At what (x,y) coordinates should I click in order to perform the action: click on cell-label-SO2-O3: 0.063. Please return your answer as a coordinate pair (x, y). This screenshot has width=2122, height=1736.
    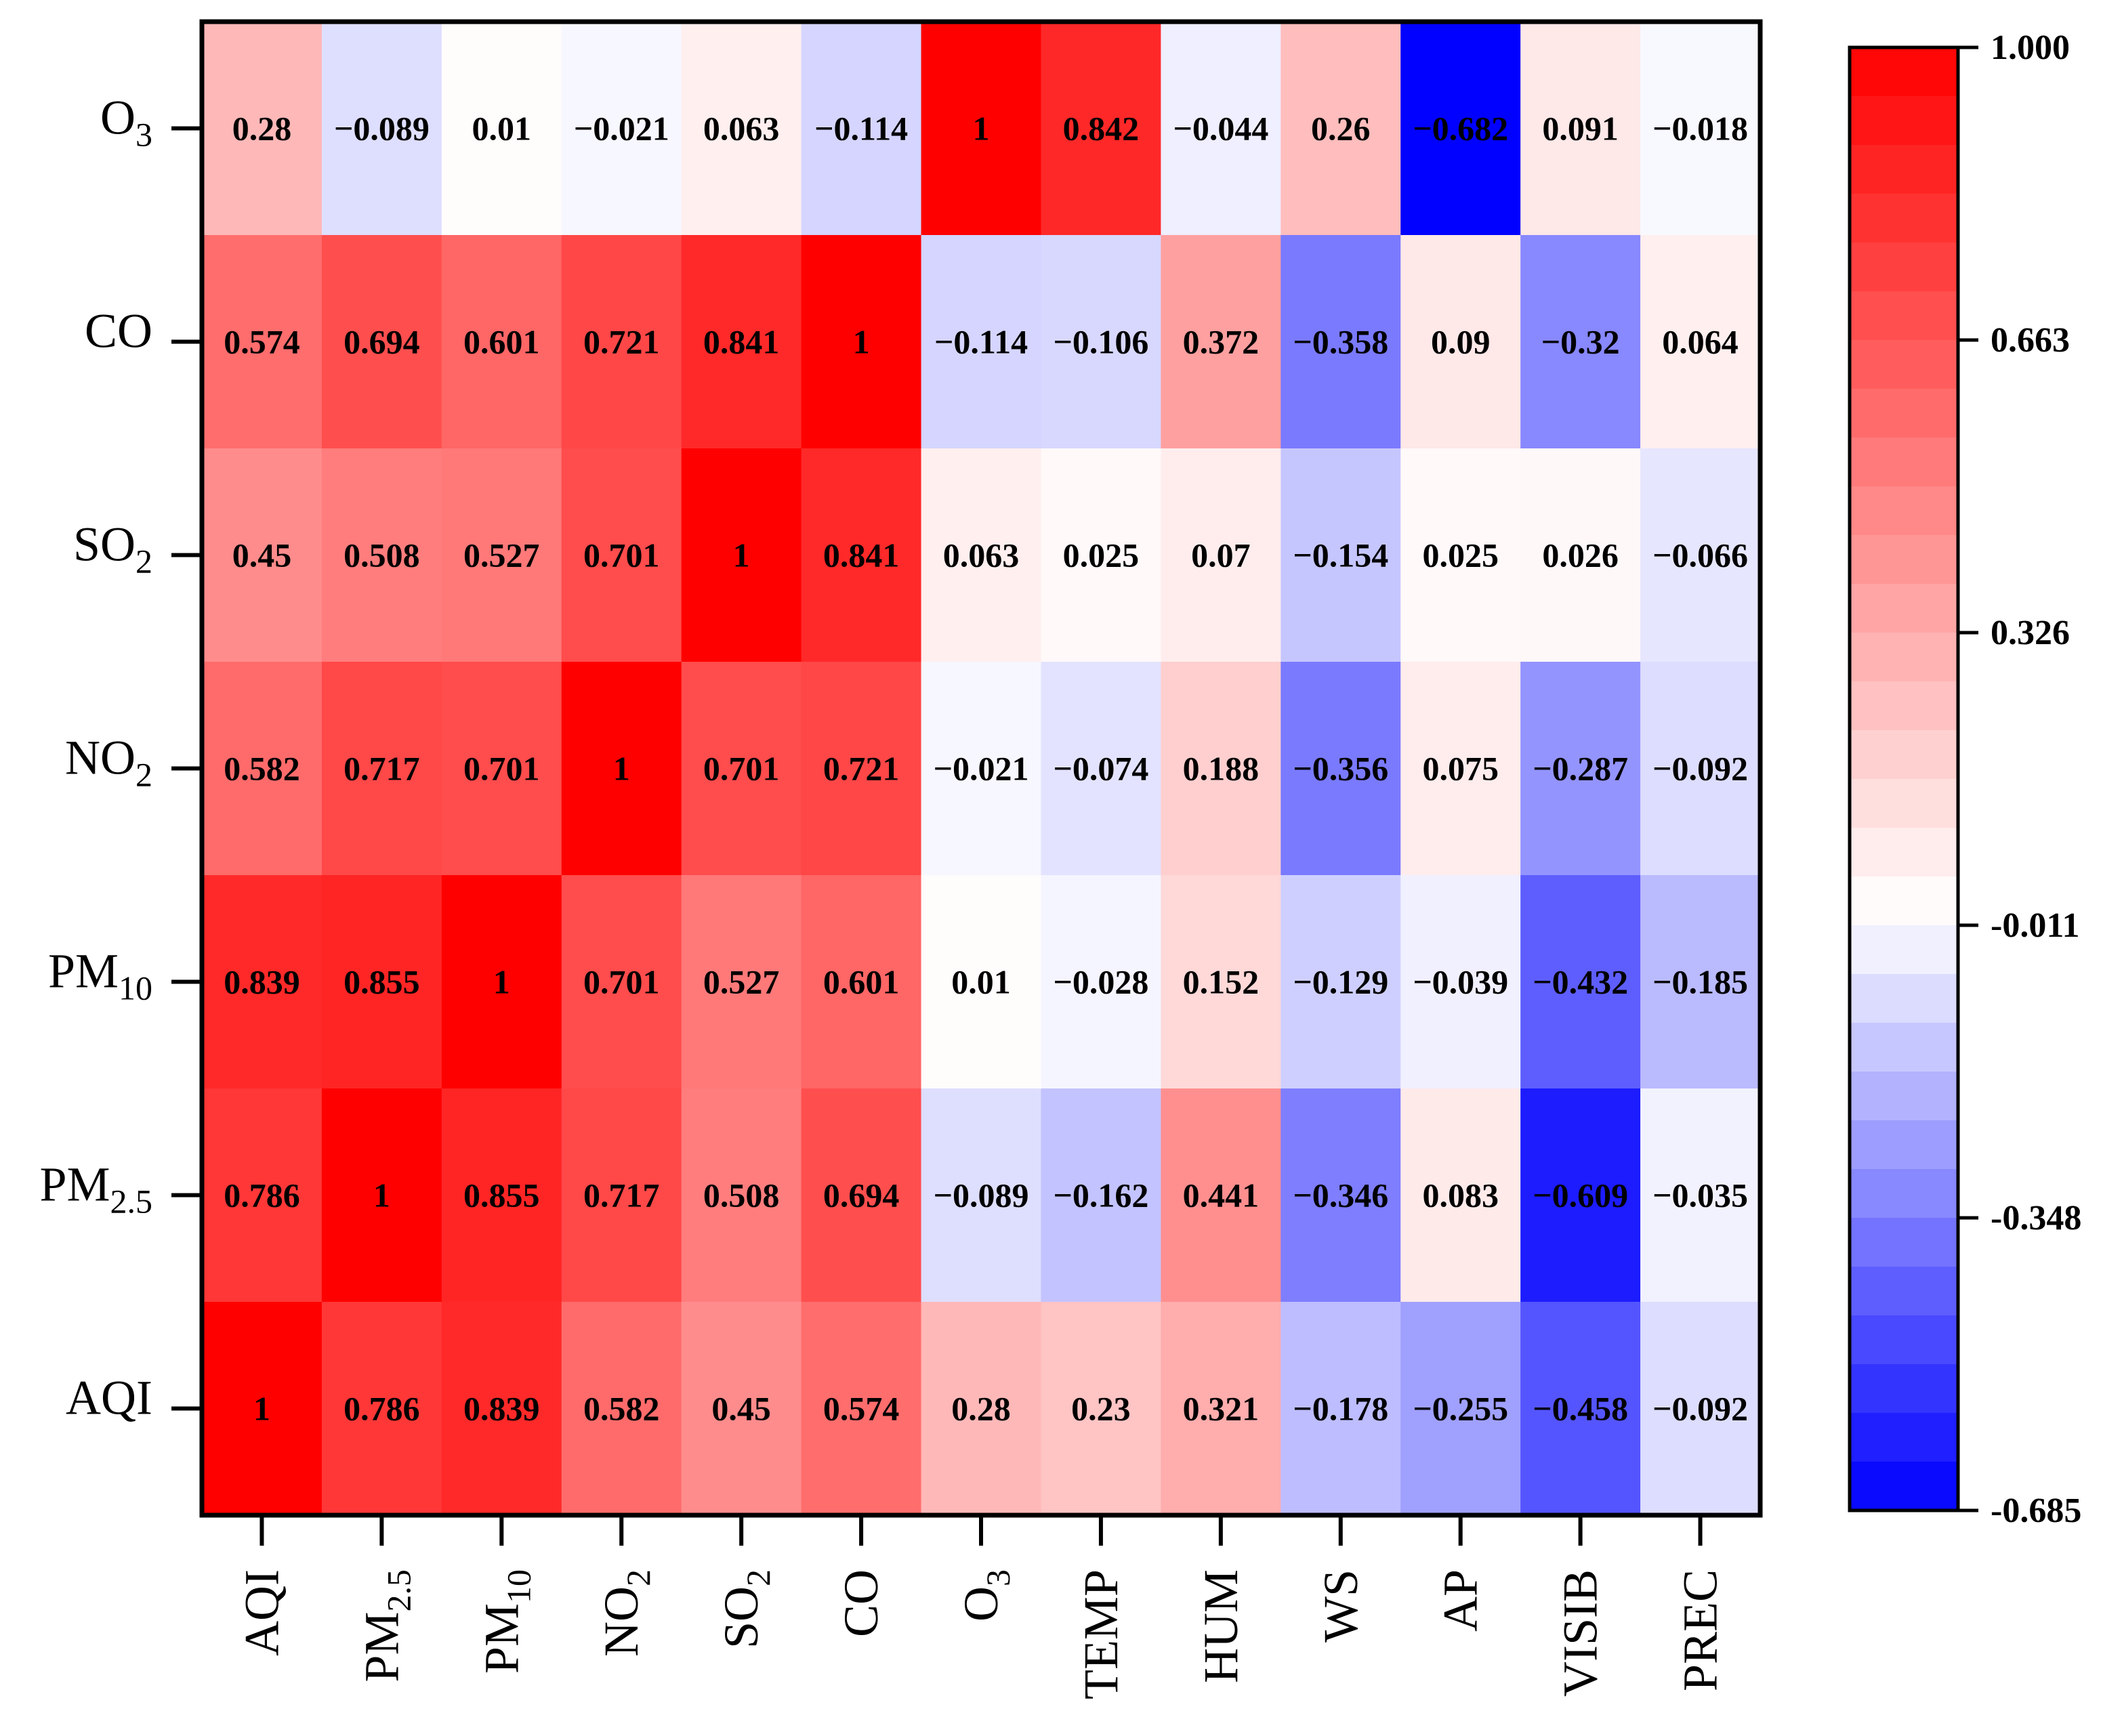
    Looking at the image, I should click on (981, 555).